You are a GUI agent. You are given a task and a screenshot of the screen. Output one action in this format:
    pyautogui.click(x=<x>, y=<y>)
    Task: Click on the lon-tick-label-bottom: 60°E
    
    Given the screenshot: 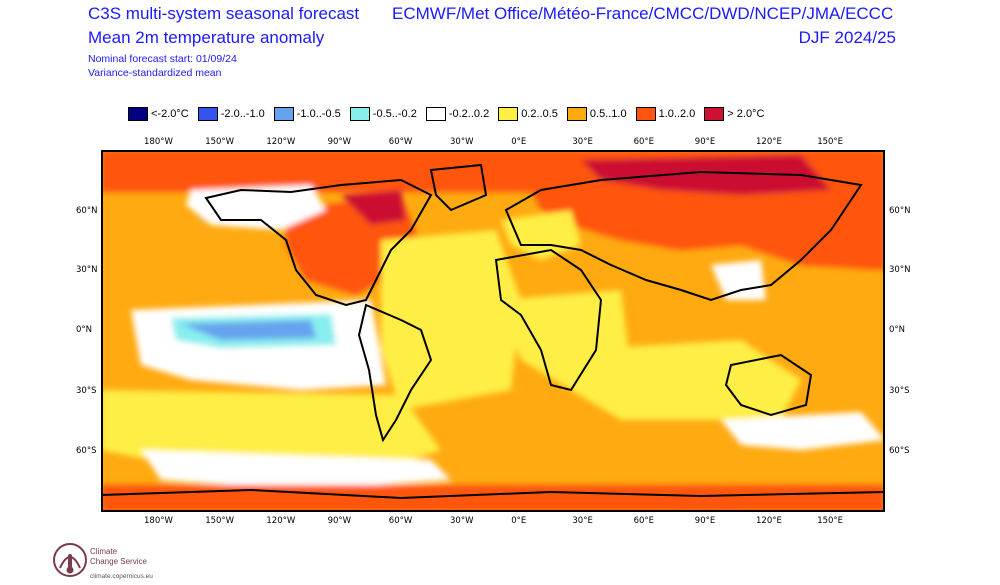 What is the action you would take?
    pyautogui.click(x=644, y=521)
    